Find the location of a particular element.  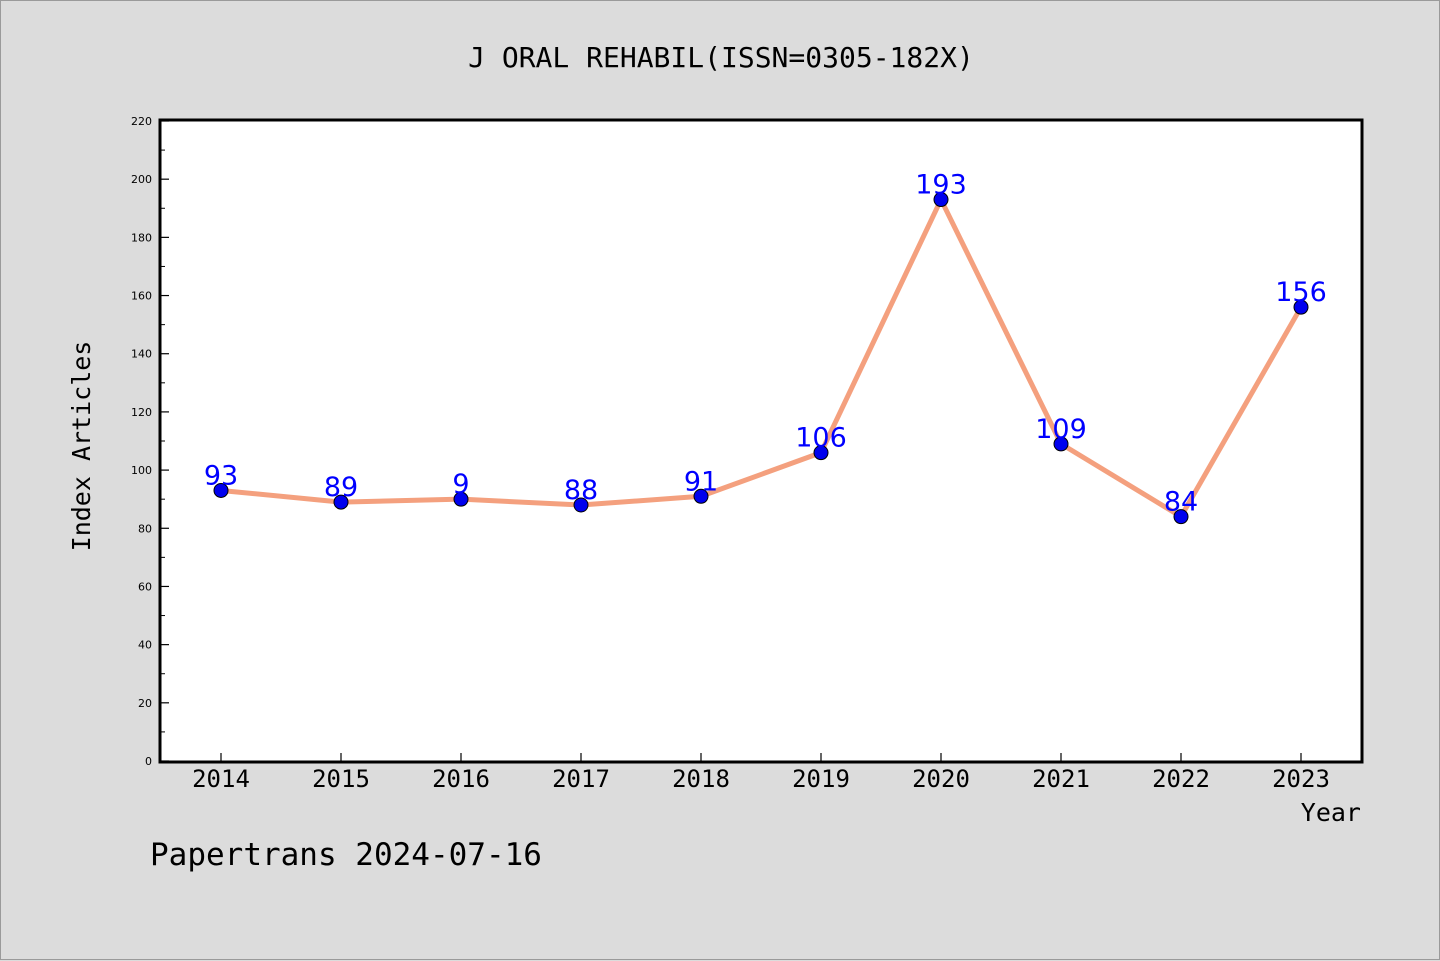

y-tick-label: 0 is located at coordinates (148, 761).